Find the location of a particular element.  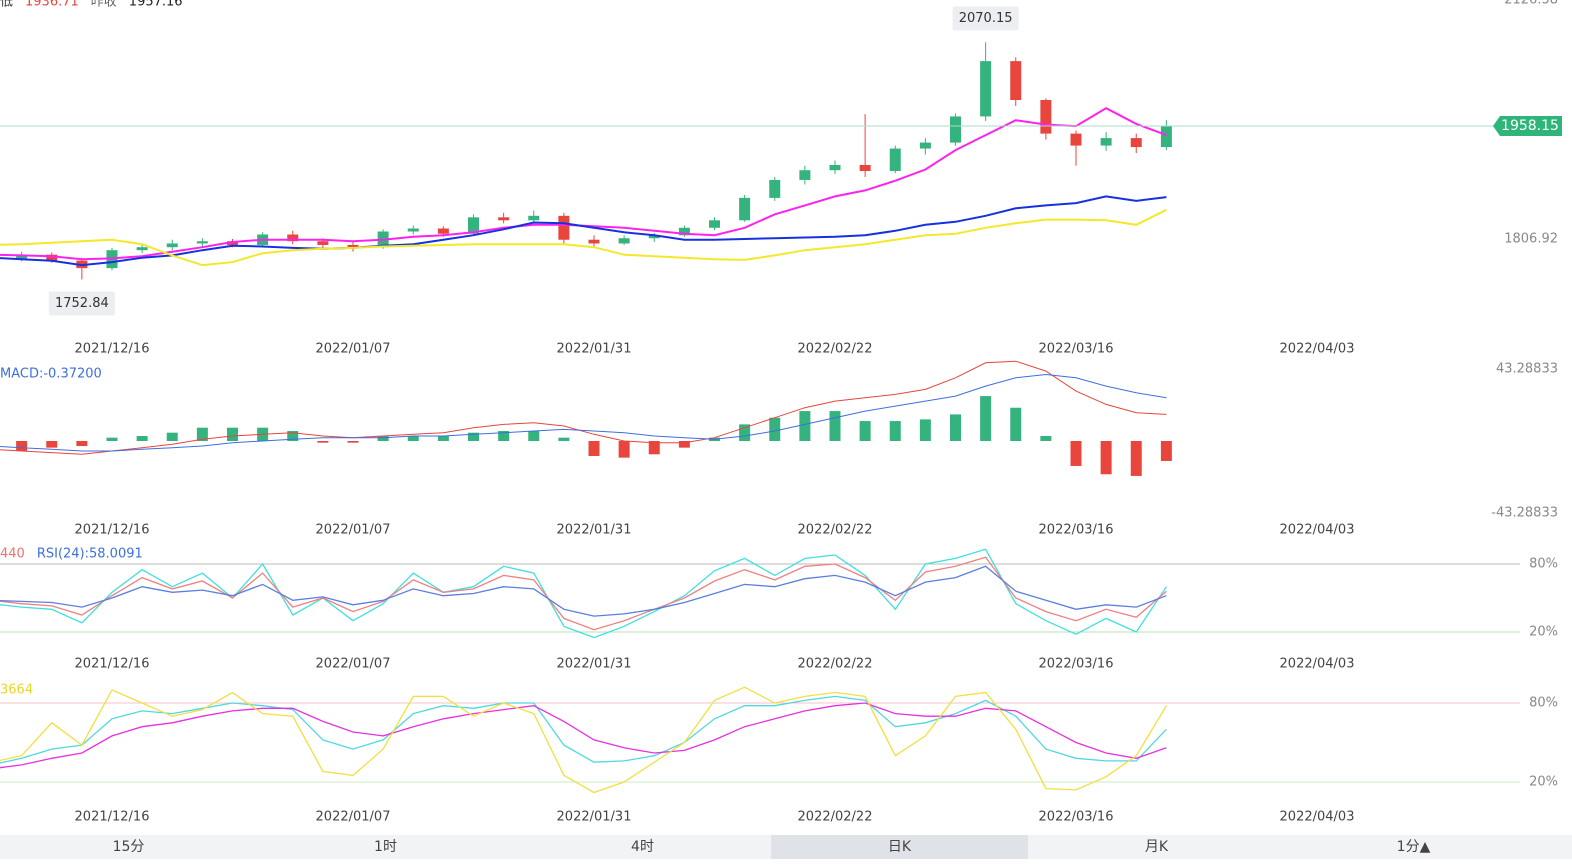

period-tab: 月K is located at coordinates (1156, 847).